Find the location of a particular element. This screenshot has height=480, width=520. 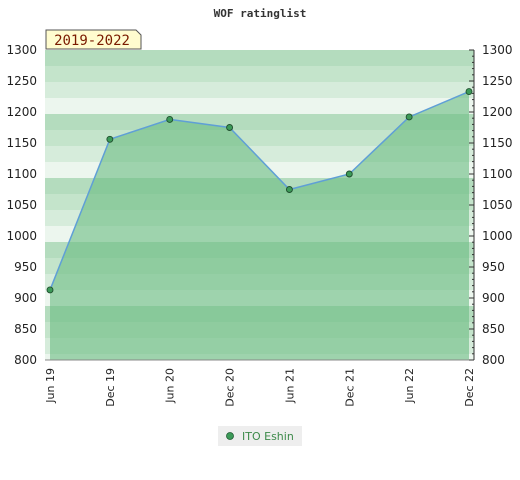

x-tick-label: Jun 21 is located at coordinates (289, 386).